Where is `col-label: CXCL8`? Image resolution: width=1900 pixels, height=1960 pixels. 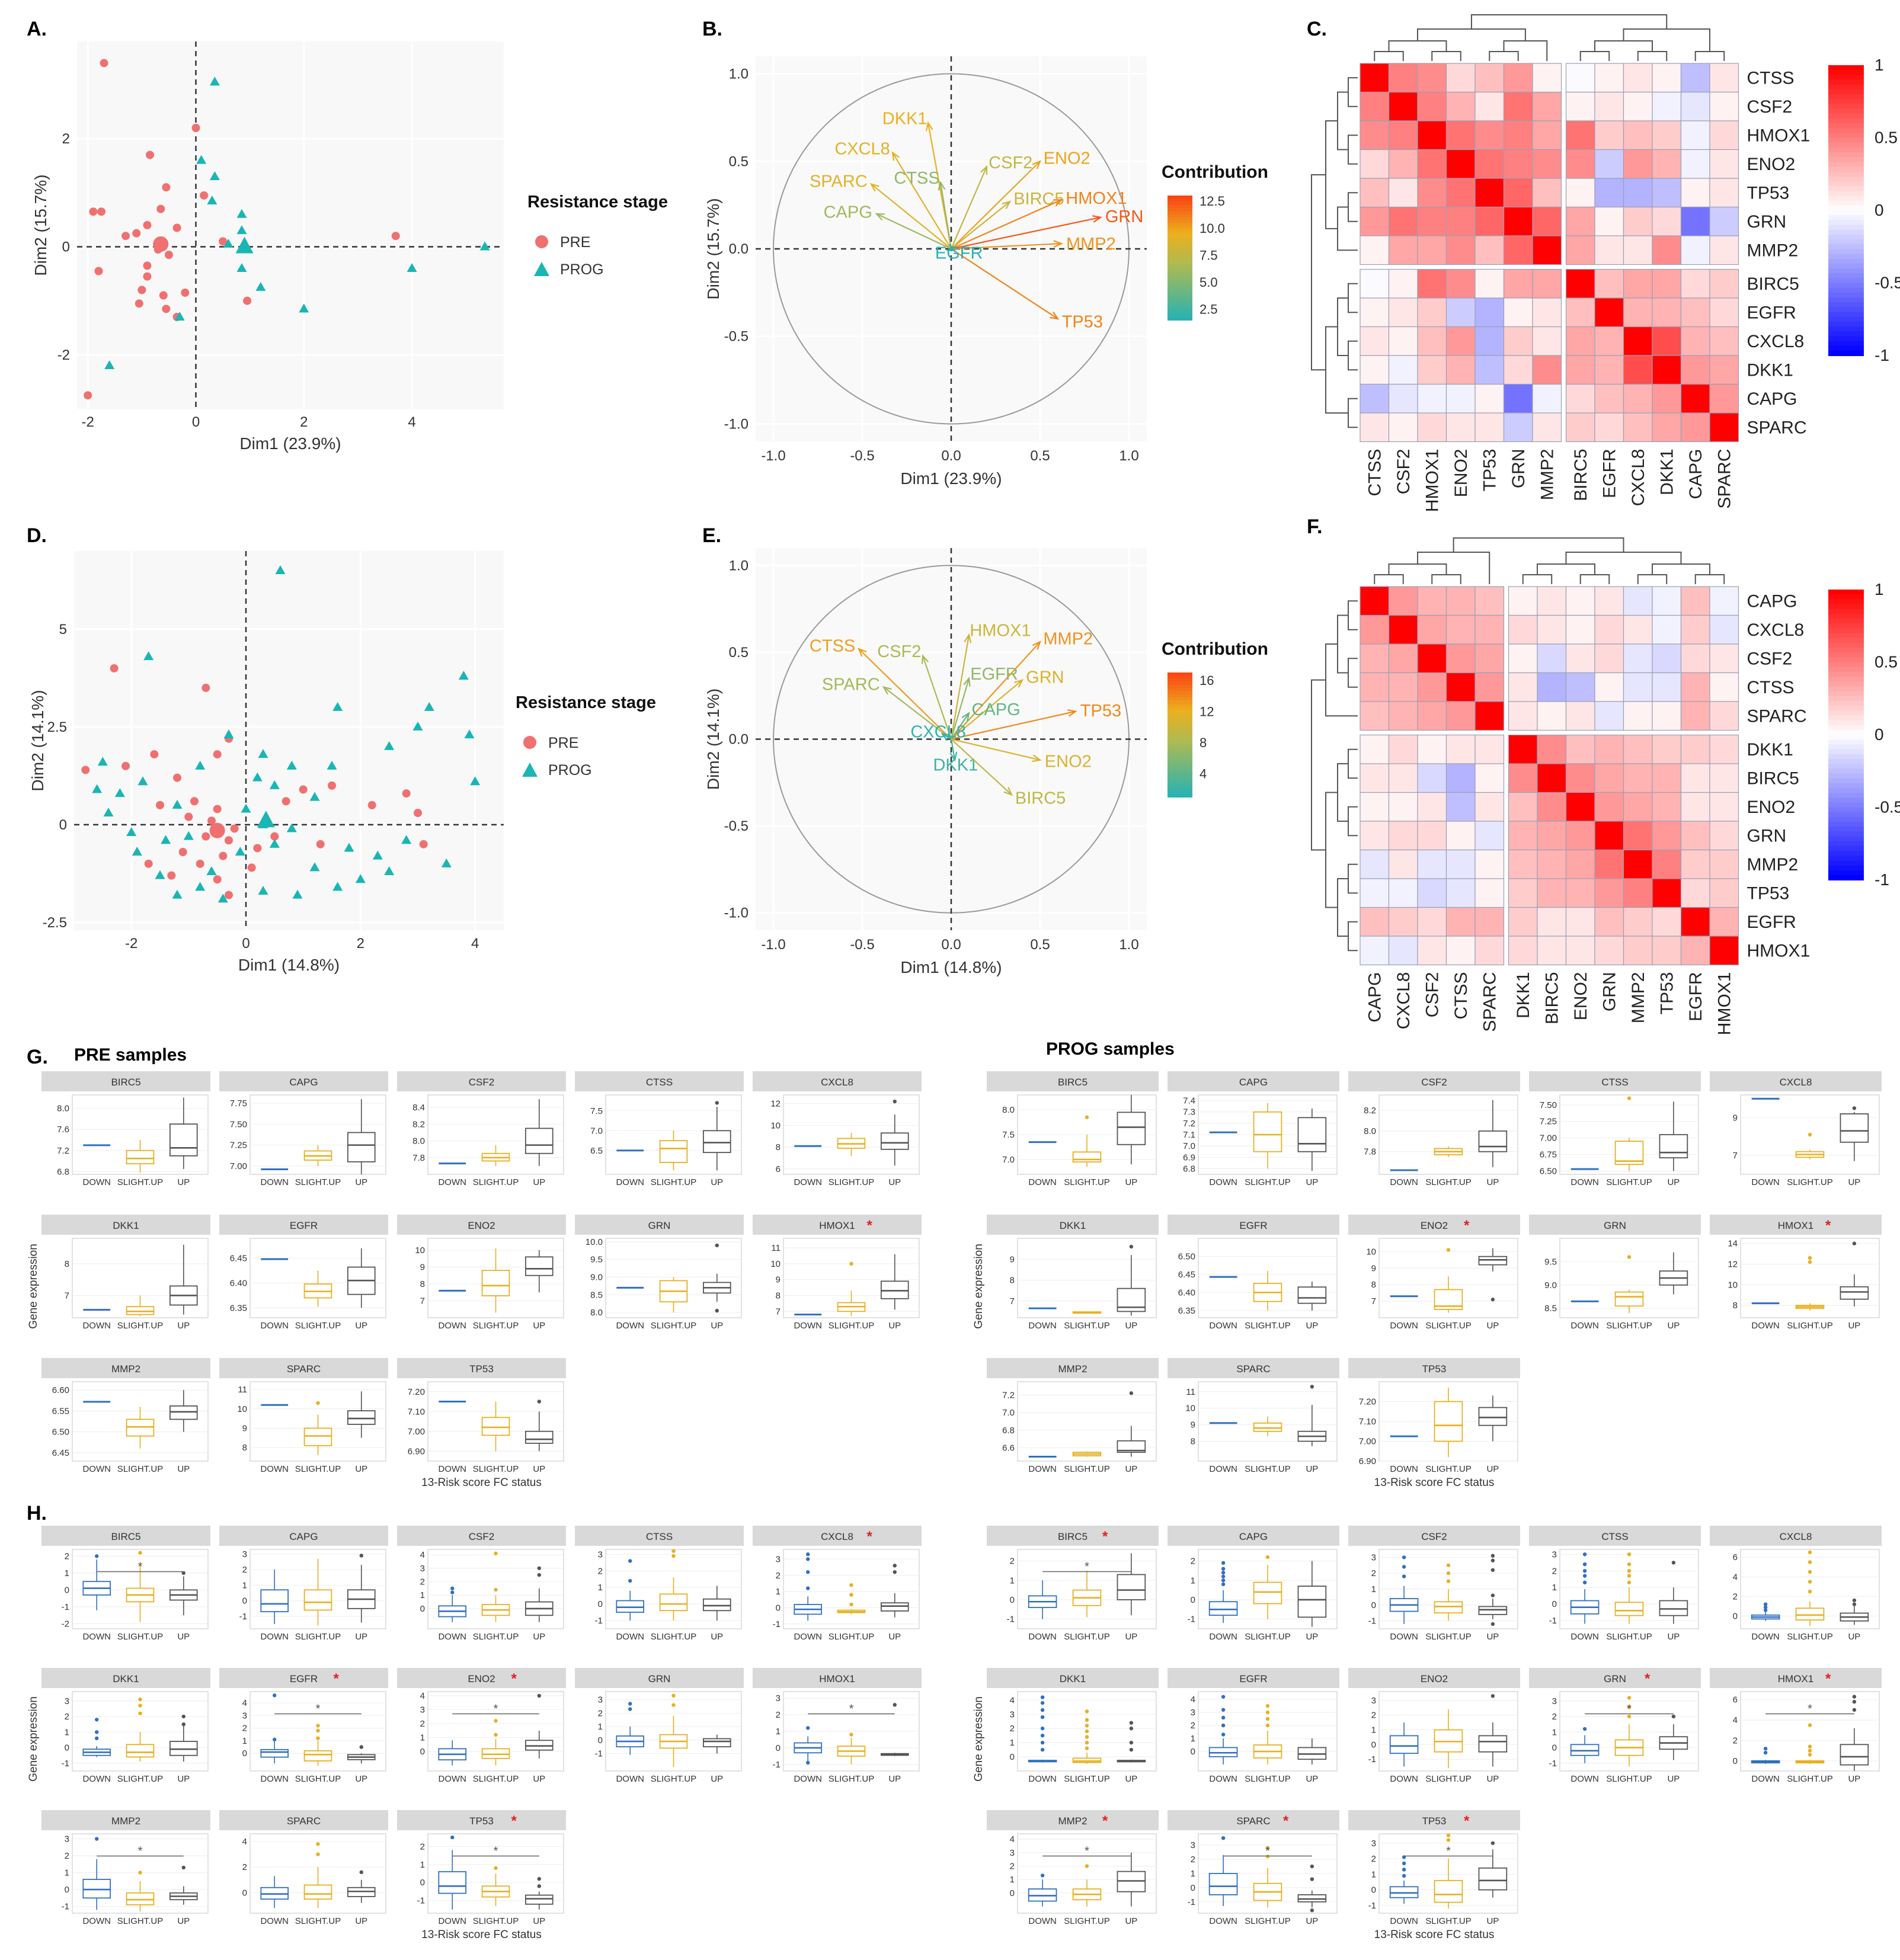
col-label: CXCL8 is located at coordinates (1638, 478).